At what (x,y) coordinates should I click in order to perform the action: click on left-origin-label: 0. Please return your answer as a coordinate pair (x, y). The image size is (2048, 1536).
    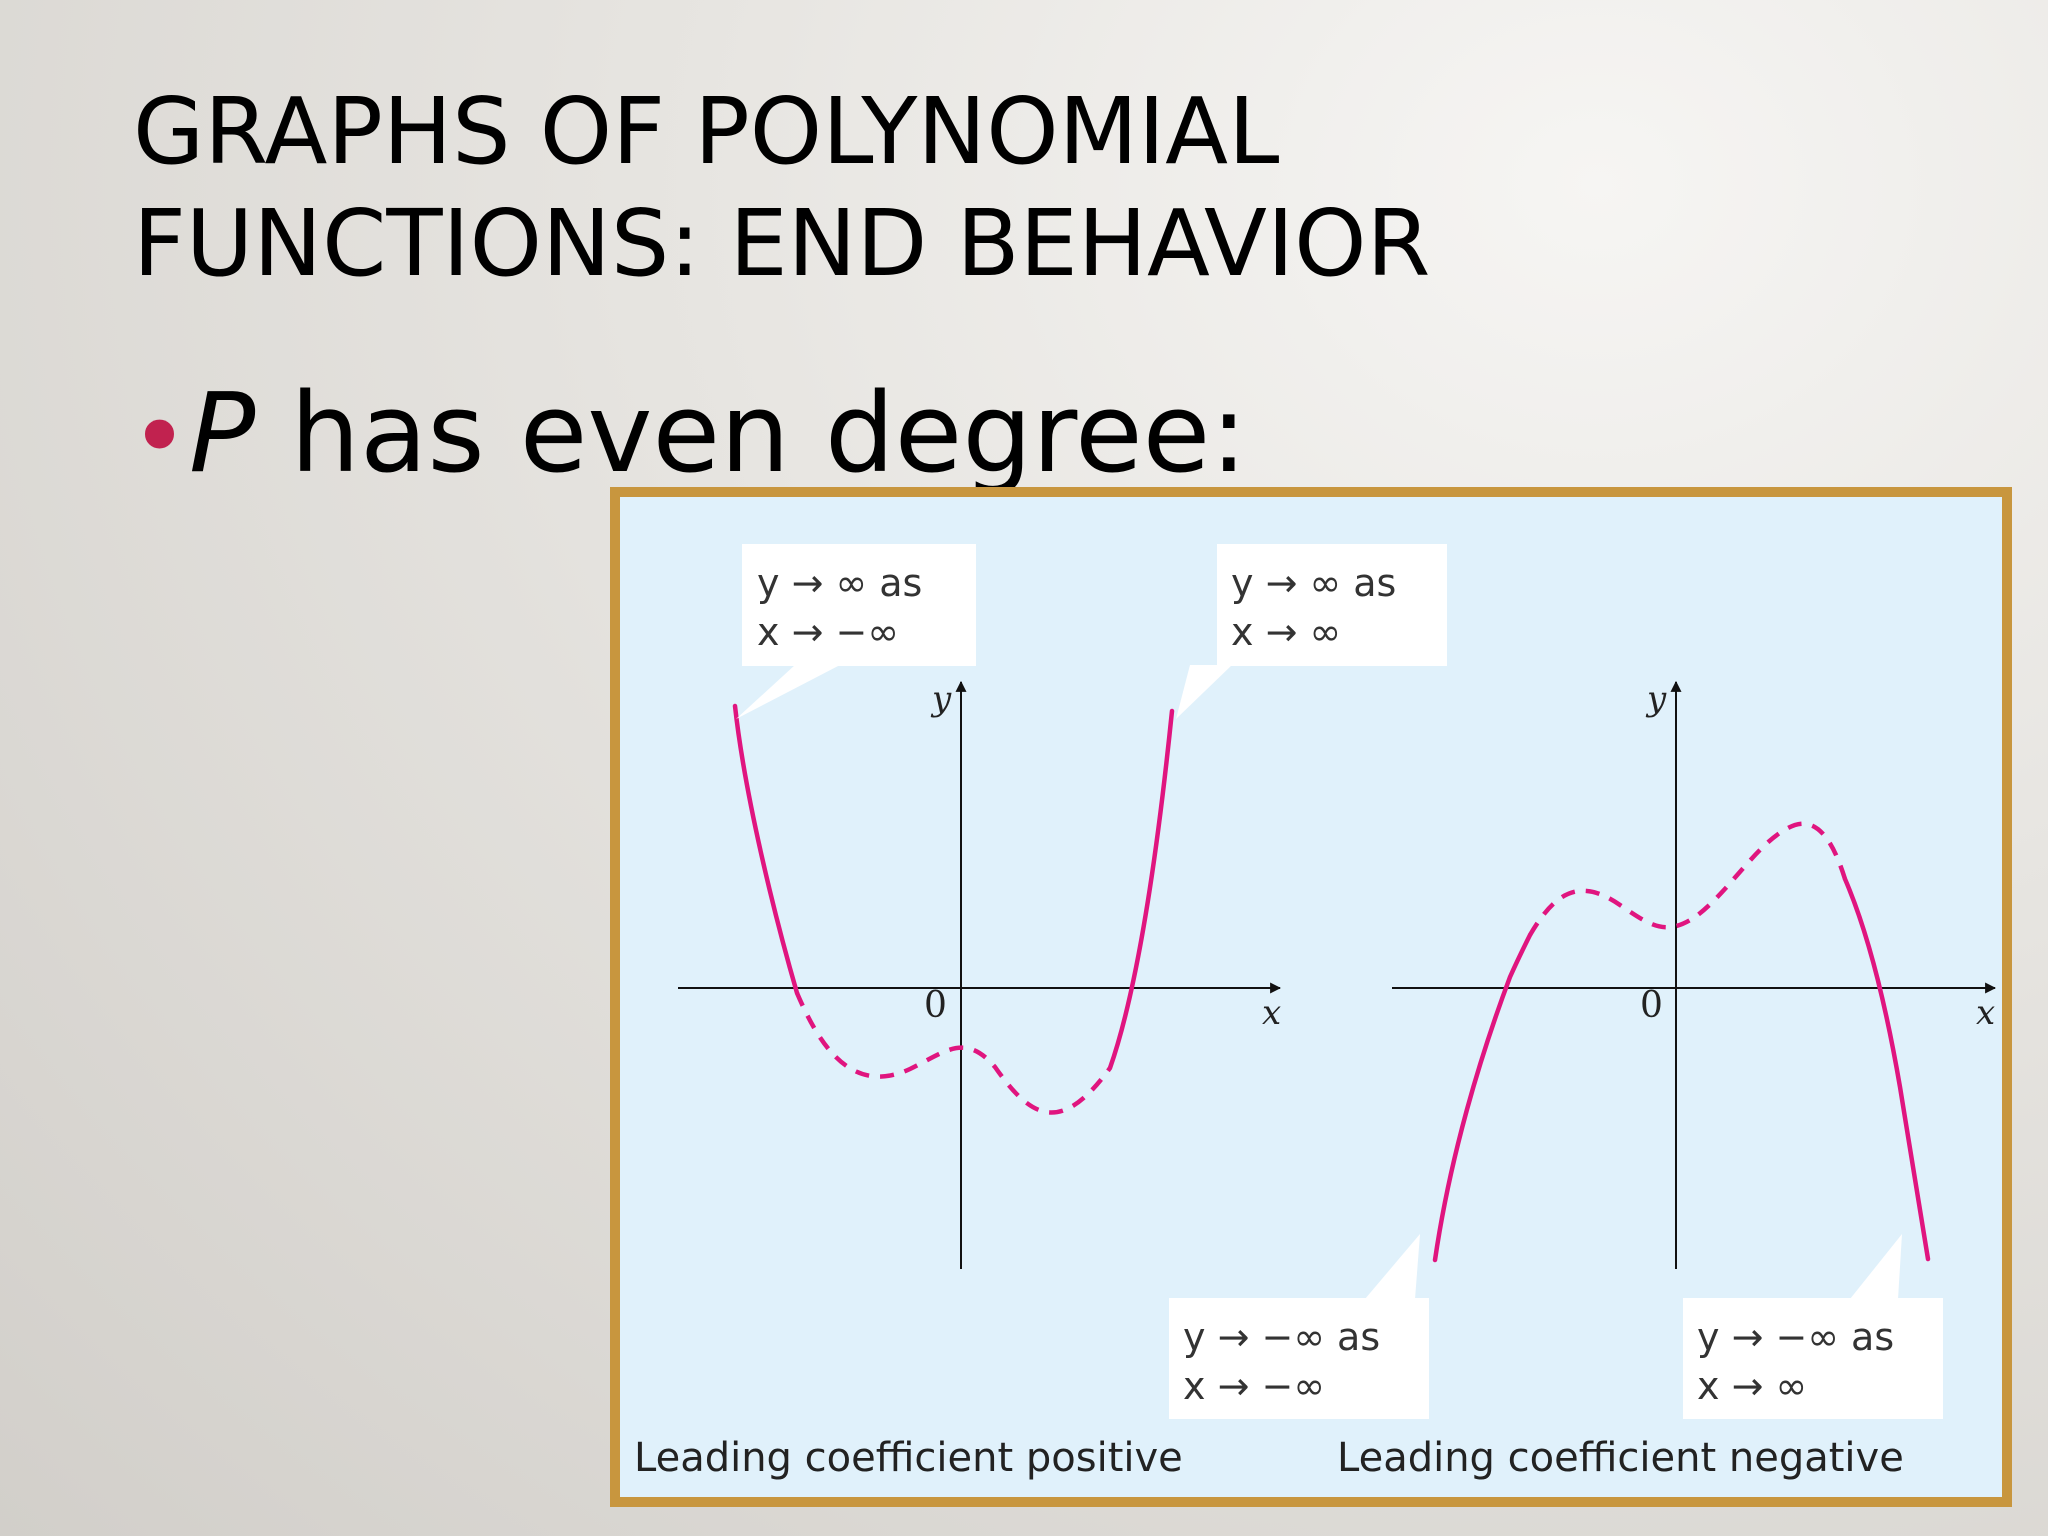
    Looking at the image, I should click on (935, 1005).